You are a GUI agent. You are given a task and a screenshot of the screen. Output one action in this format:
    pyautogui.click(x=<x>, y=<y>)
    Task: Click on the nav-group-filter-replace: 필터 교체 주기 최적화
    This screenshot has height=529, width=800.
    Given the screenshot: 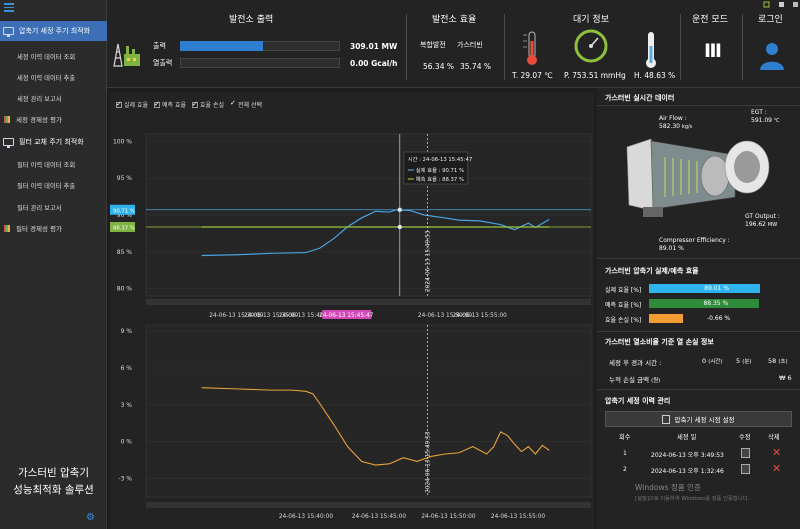 What is the action you would take?
    pyautogui.click(x=53, y=142)
    